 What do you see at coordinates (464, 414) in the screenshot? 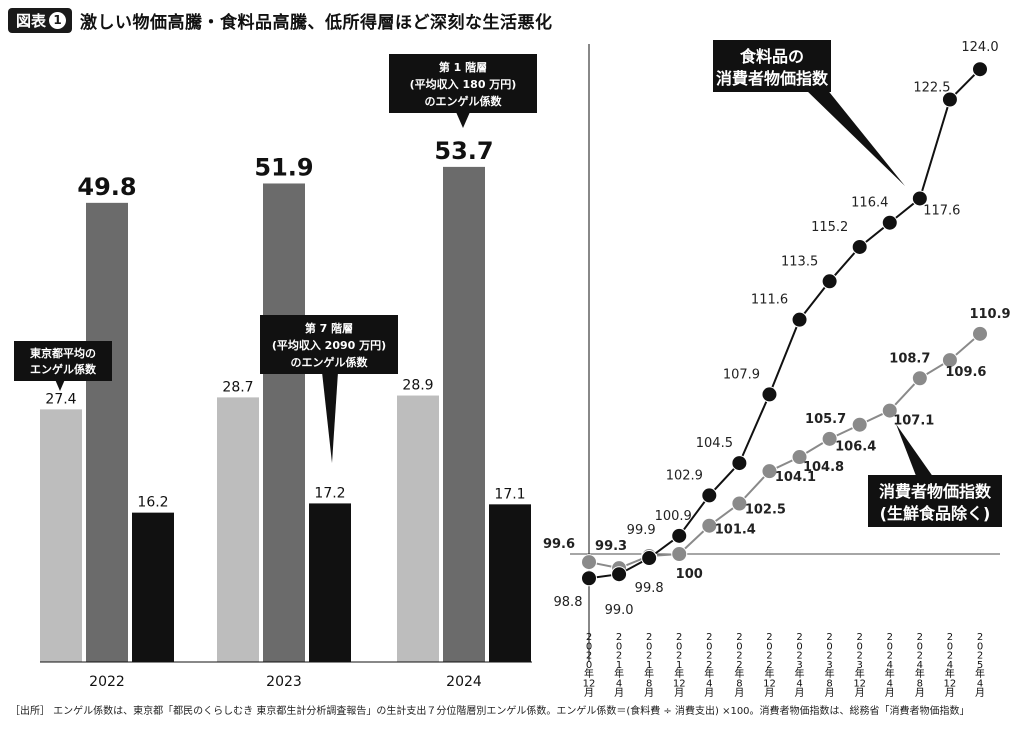
I see `bar-2024-s2` at bounding box center [464, 414].